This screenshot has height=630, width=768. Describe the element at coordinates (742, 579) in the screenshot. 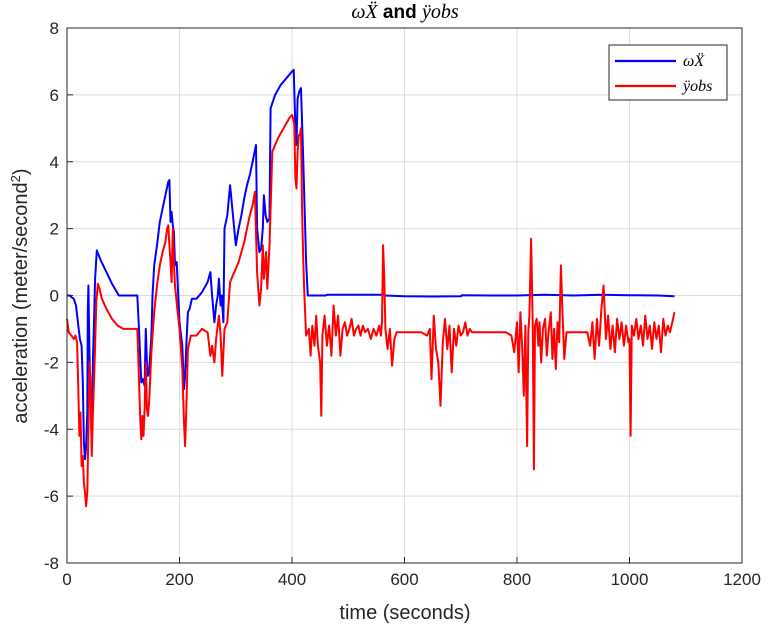

I see `x-tick-label: 1200` at that location.